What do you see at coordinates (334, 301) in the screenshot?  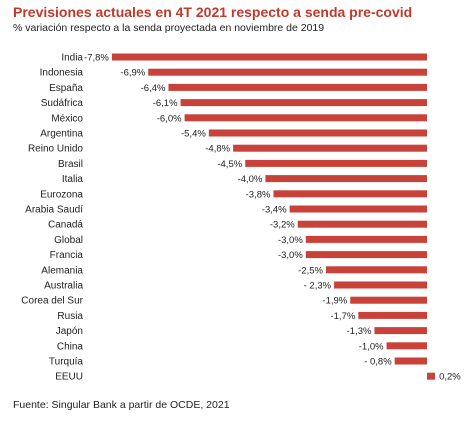 I see `value-label: -1,9%` at bounding box center [334, 301].